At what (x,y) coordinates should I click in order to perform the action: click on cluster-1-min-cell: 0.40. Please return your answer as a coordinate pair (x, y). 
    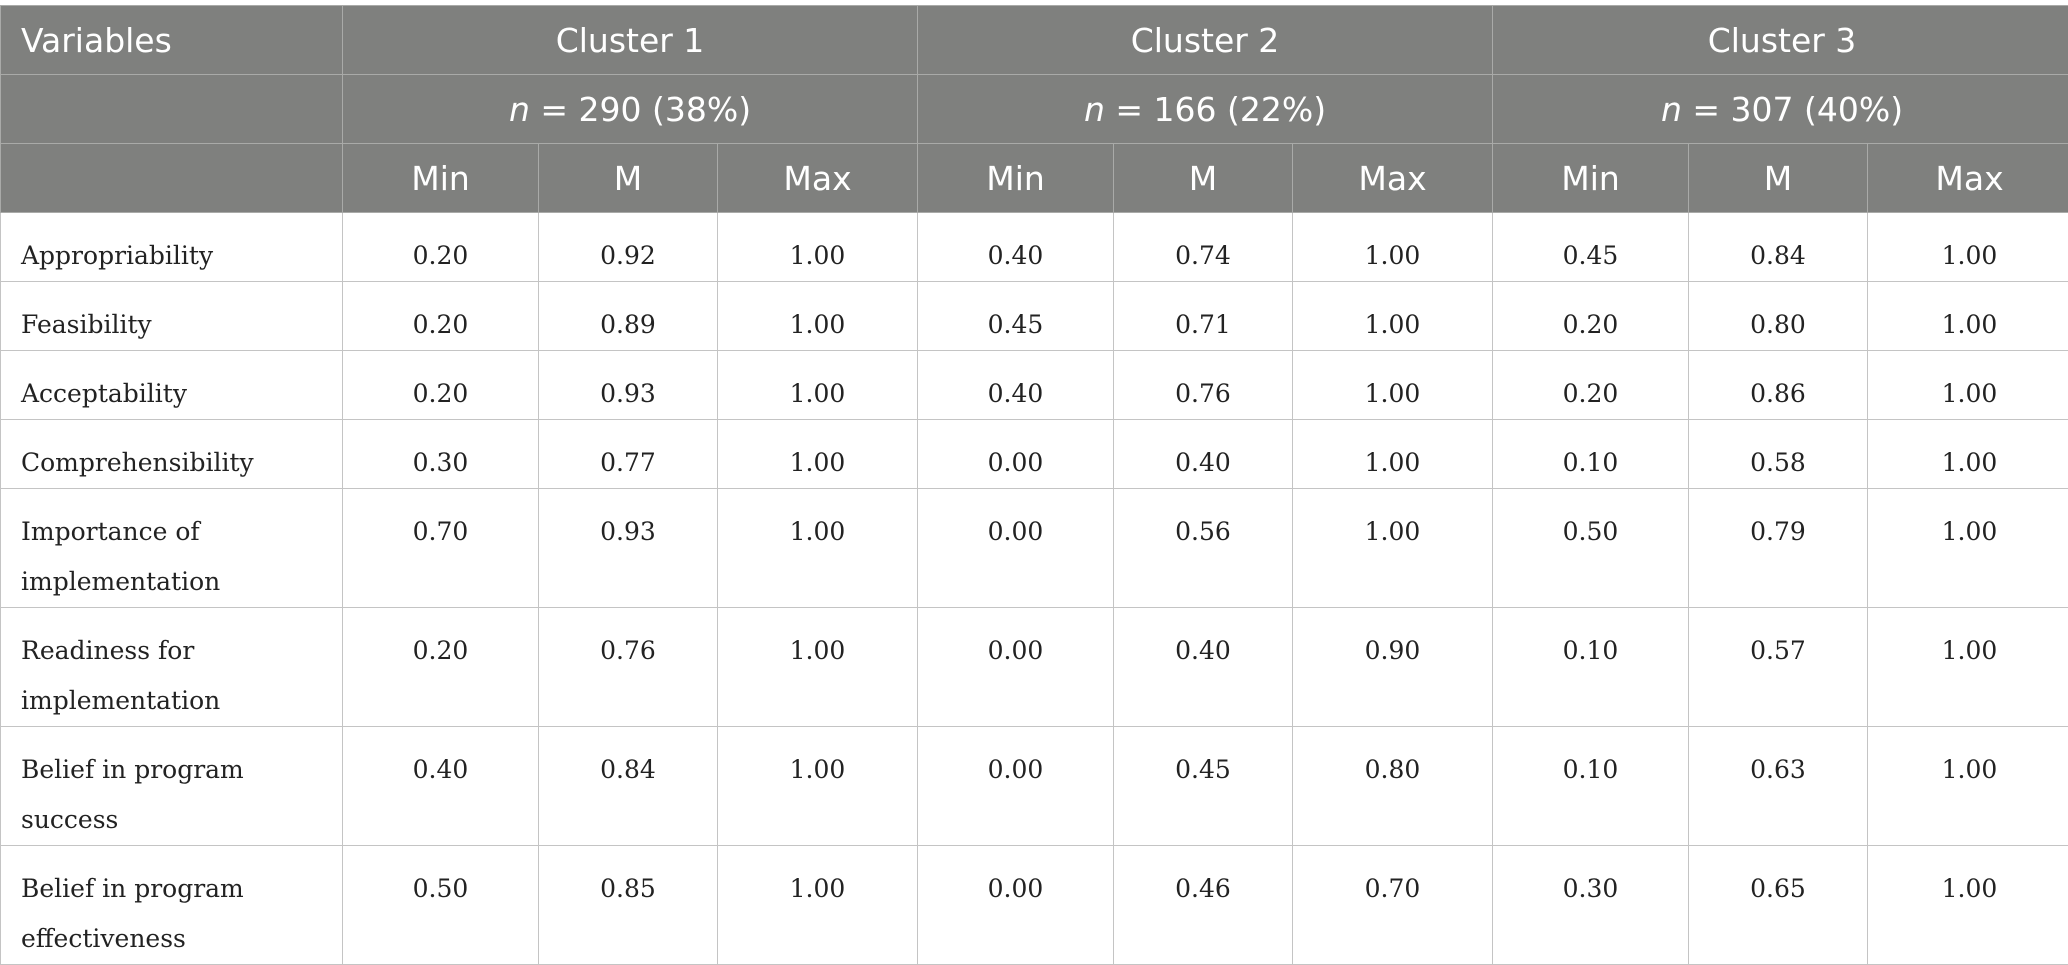
    Looking at the image, I should click on (441, 786).